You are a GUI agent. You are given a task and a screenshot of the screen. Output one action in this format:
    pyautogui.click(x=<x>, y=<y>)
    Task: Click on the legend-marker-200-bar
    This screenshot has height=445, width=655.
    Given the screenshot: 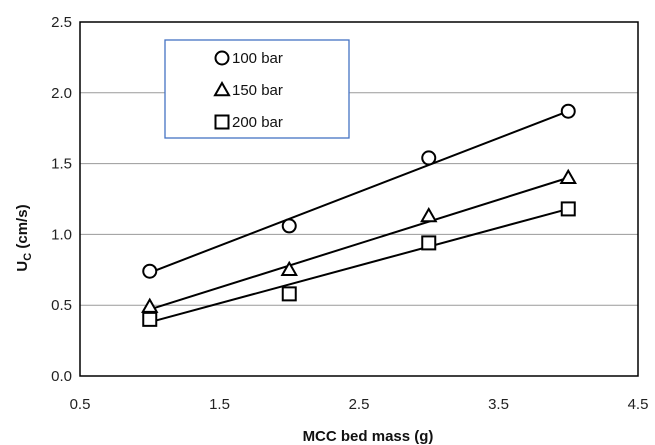 What is the action you would take?
    pyautogui.click(x=222, y=122)
    